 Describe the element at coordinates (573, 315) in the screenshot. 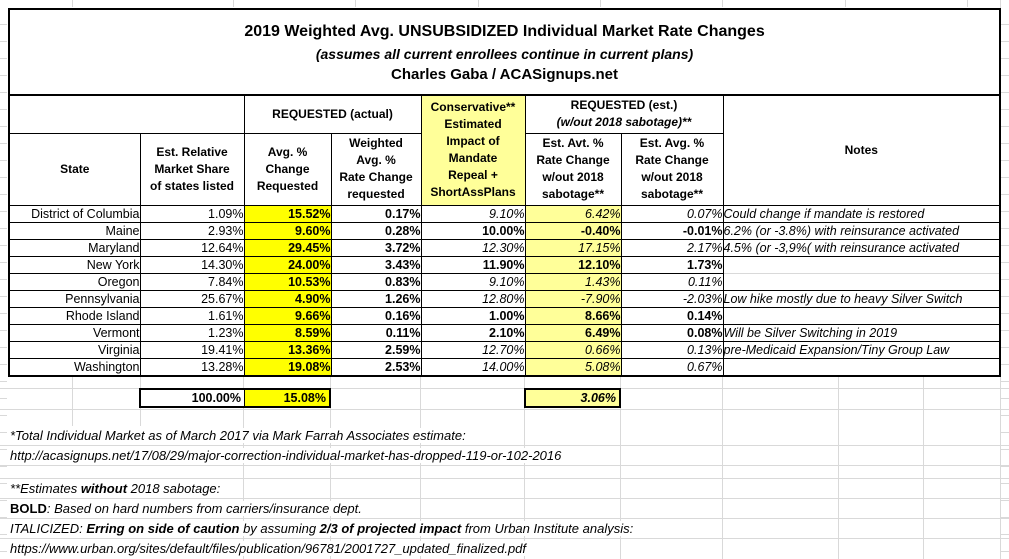

I see `cell-est-avt: 8.66%` at that location.